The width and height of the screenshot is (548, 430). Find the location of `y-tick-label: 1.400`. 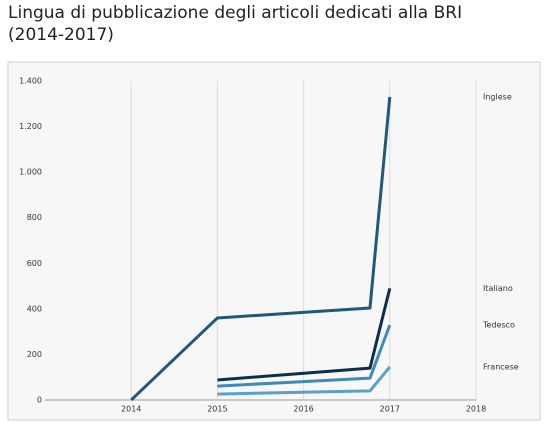

y-tick-label: 1.400 is located at coordinates (30, 81).